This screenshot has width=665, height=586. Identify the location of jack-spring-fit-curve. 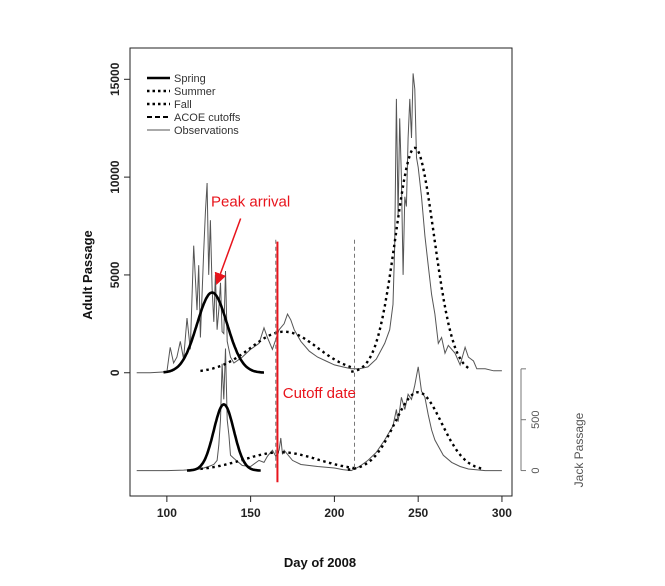
(224, 437).